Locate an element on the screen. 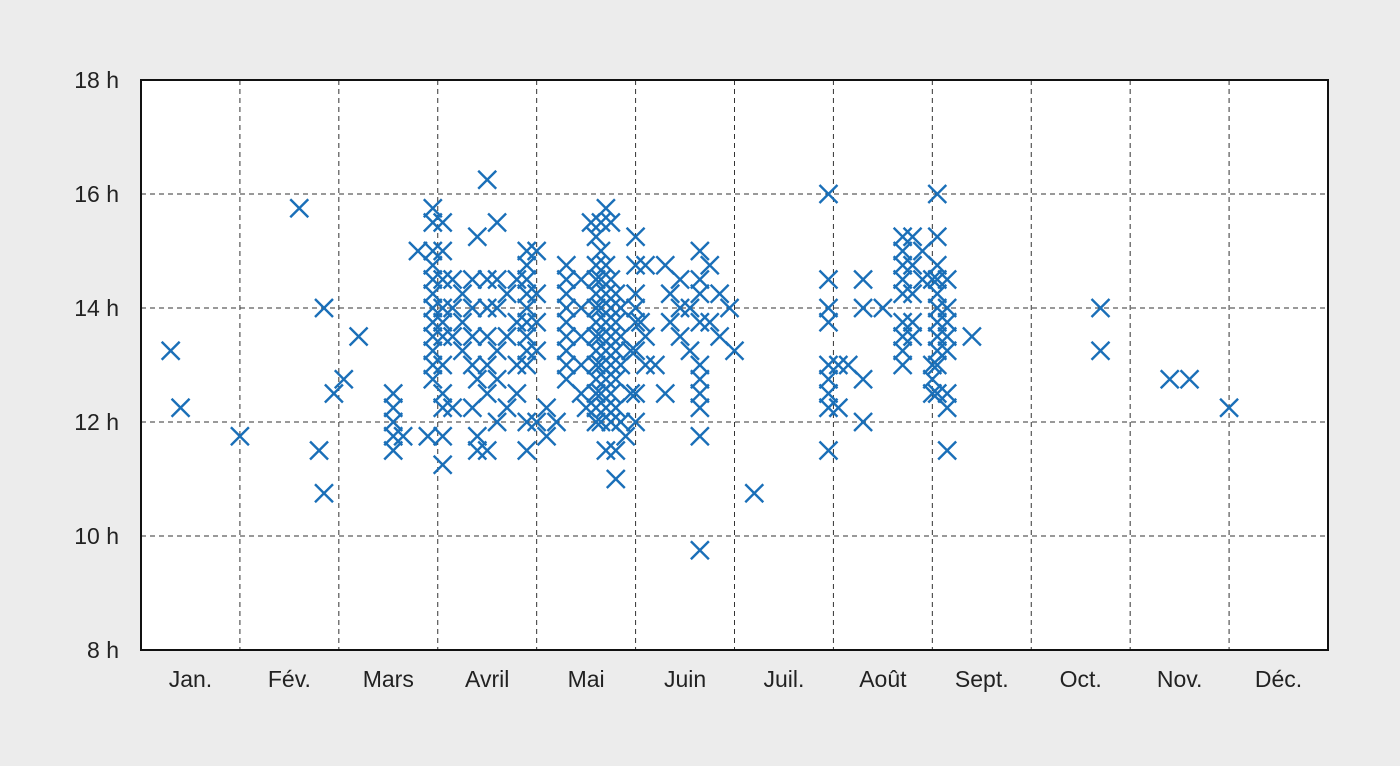  x-tick-label: Oct. is located at coordinates (1081, 679).